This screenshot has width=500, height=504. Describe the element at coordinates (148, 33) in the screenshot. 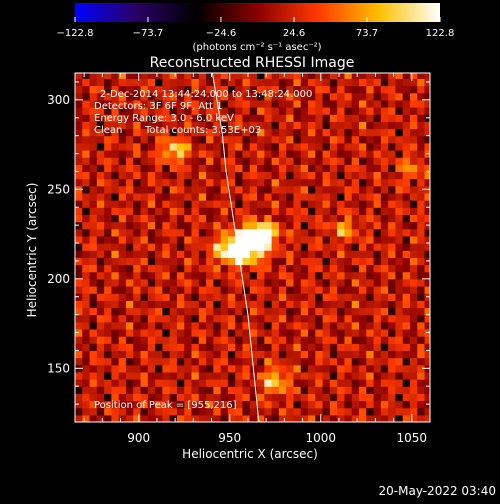

I see `colorbar-tick-label: −73.7` at that location.